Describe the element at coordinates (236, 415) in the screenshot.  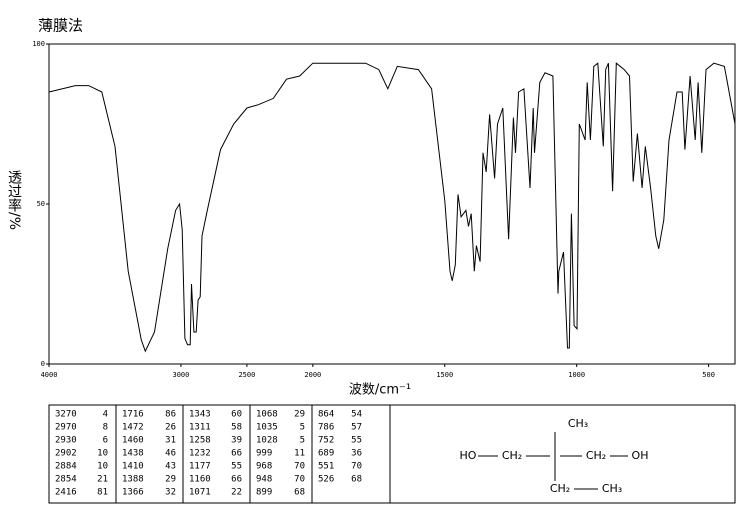
I see `peak-transmittance: 60` at that location.